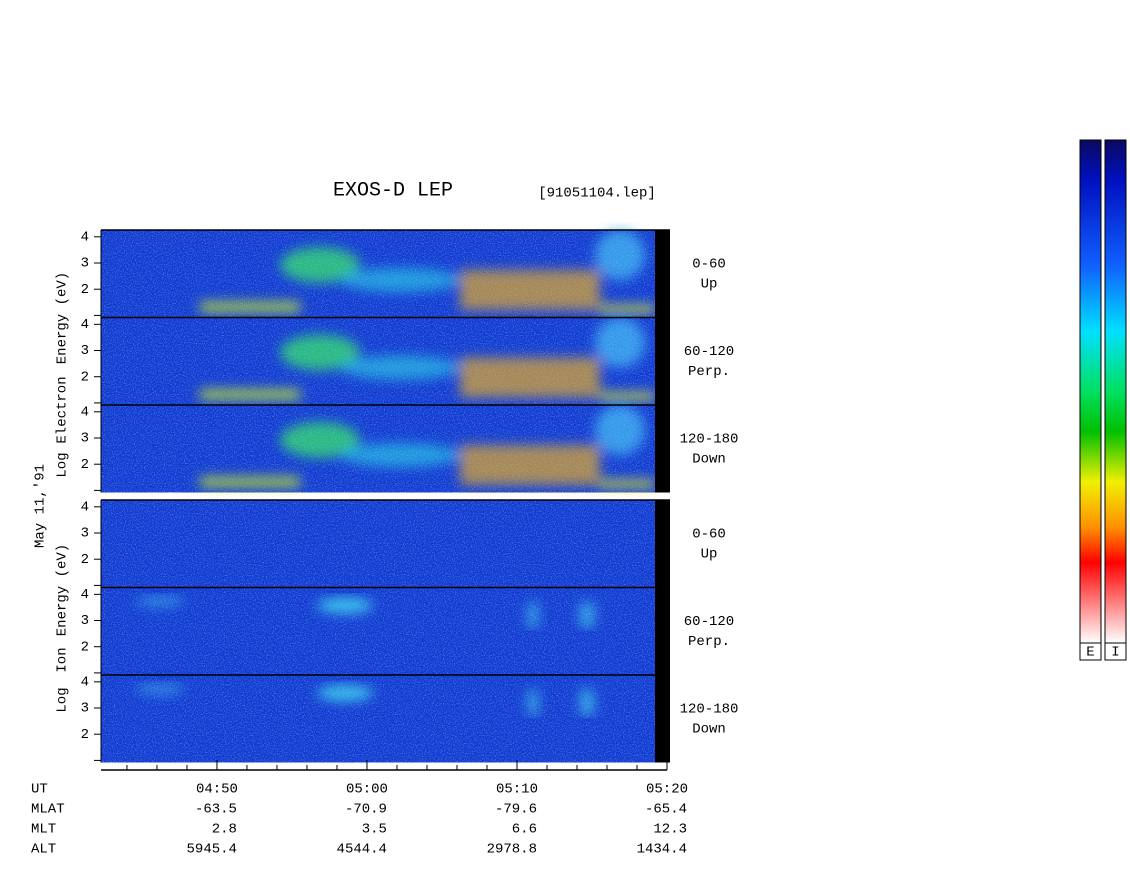  Describe the element at coordinates (224, 830) in the screenshot. I see `ephemeris-value: 2.8` at that location.